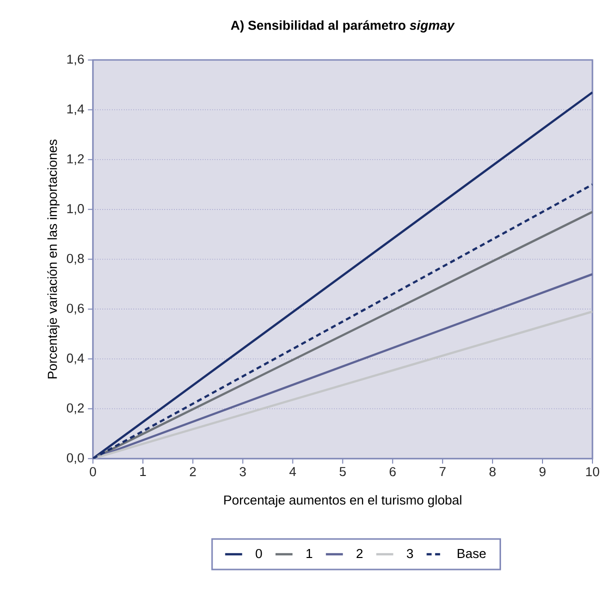 The width and height of the screenshot is (603, 600). Describe the element at coordinates (493, 471) in the screenshot. I see `x-tick-label: 8` at that location.